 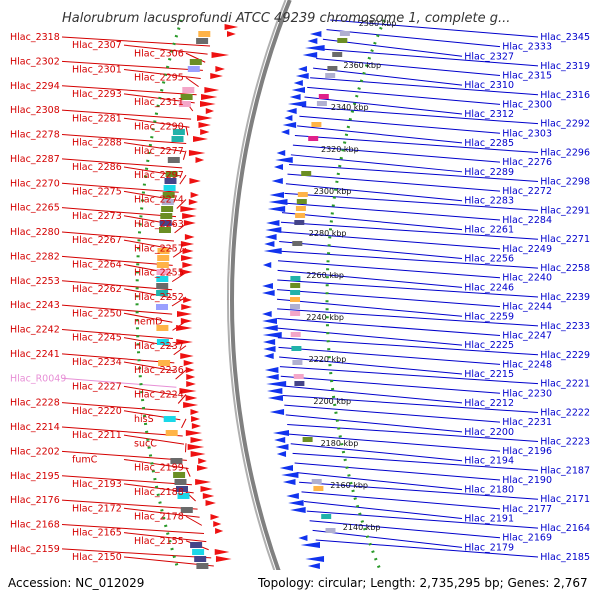 What do you see at coordinates (565, 528) in the screenshot?
I see `gene-label: Hlac_2164` at bounding box center [565, 528].